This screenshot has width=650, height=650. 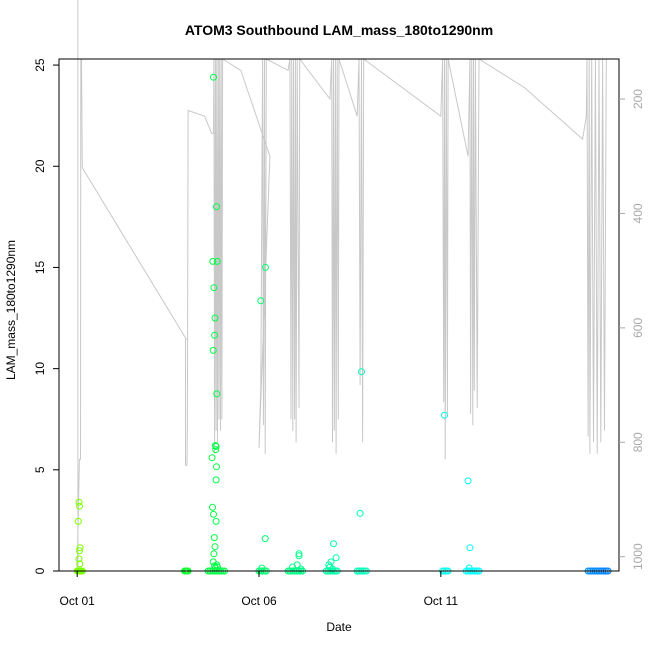 What do you see at coordinates (40, 166) in the screenshot?
I see `y-tick-label: 20` at bounding box center [40, 166].